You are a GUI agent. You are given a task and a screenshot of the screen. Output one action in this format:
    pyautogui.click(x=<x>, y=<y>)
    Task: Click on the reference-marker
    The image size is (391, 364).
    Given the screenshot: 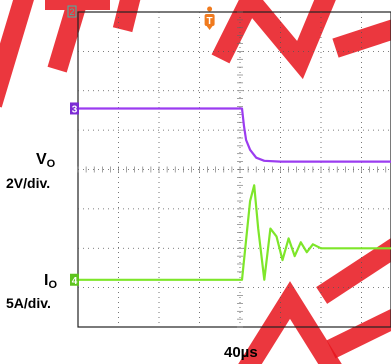 What is the action you would take?
    pyautogui.click(x=72, y=11)
    